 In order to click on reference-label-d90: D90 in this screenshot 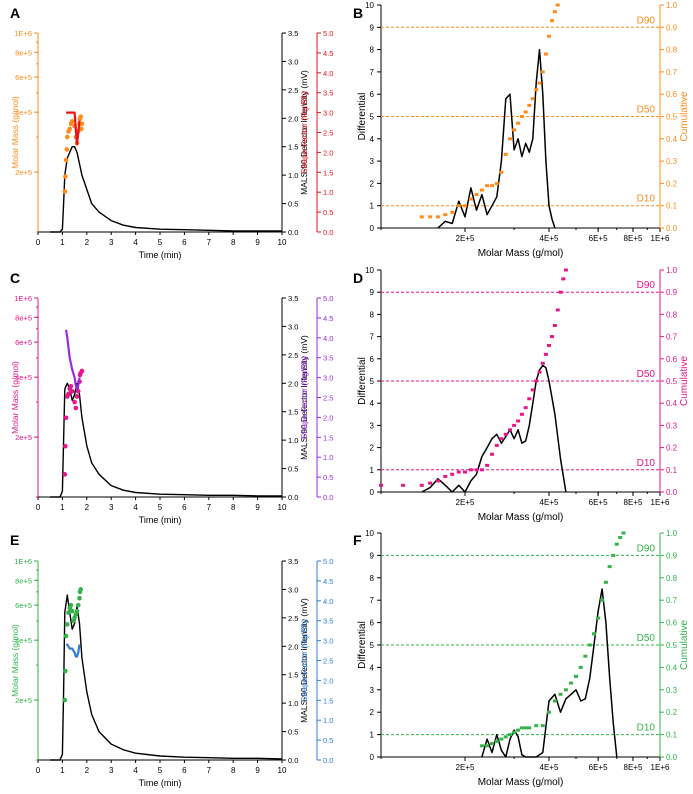, I will do `click(646, 285)`.